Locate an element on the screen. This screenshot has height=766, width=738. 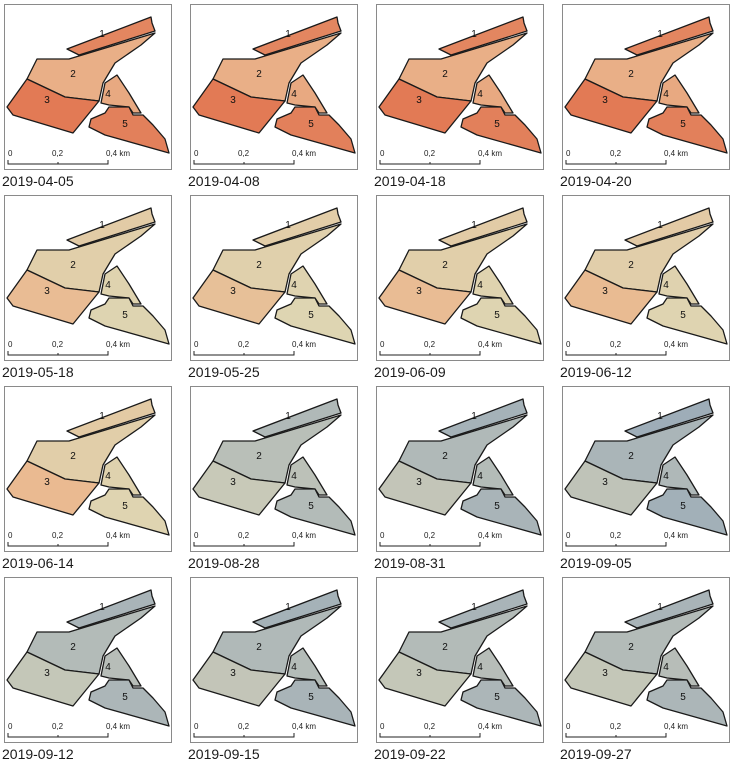
panel-date: 2019-04-08 is located at coordinates (224, 181).